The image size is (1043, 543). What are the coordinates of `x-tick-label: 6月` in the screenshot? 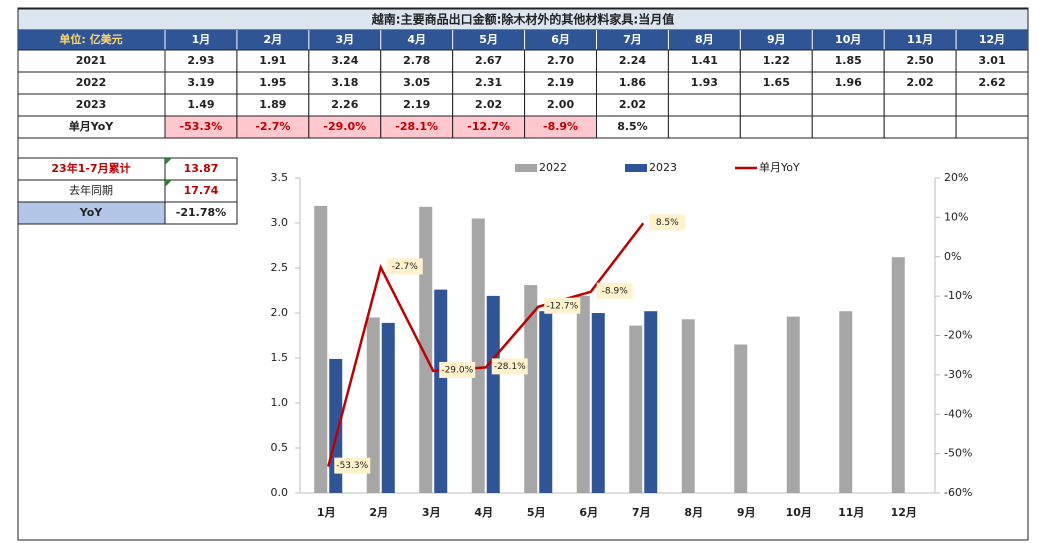 It's located at (588, 512).